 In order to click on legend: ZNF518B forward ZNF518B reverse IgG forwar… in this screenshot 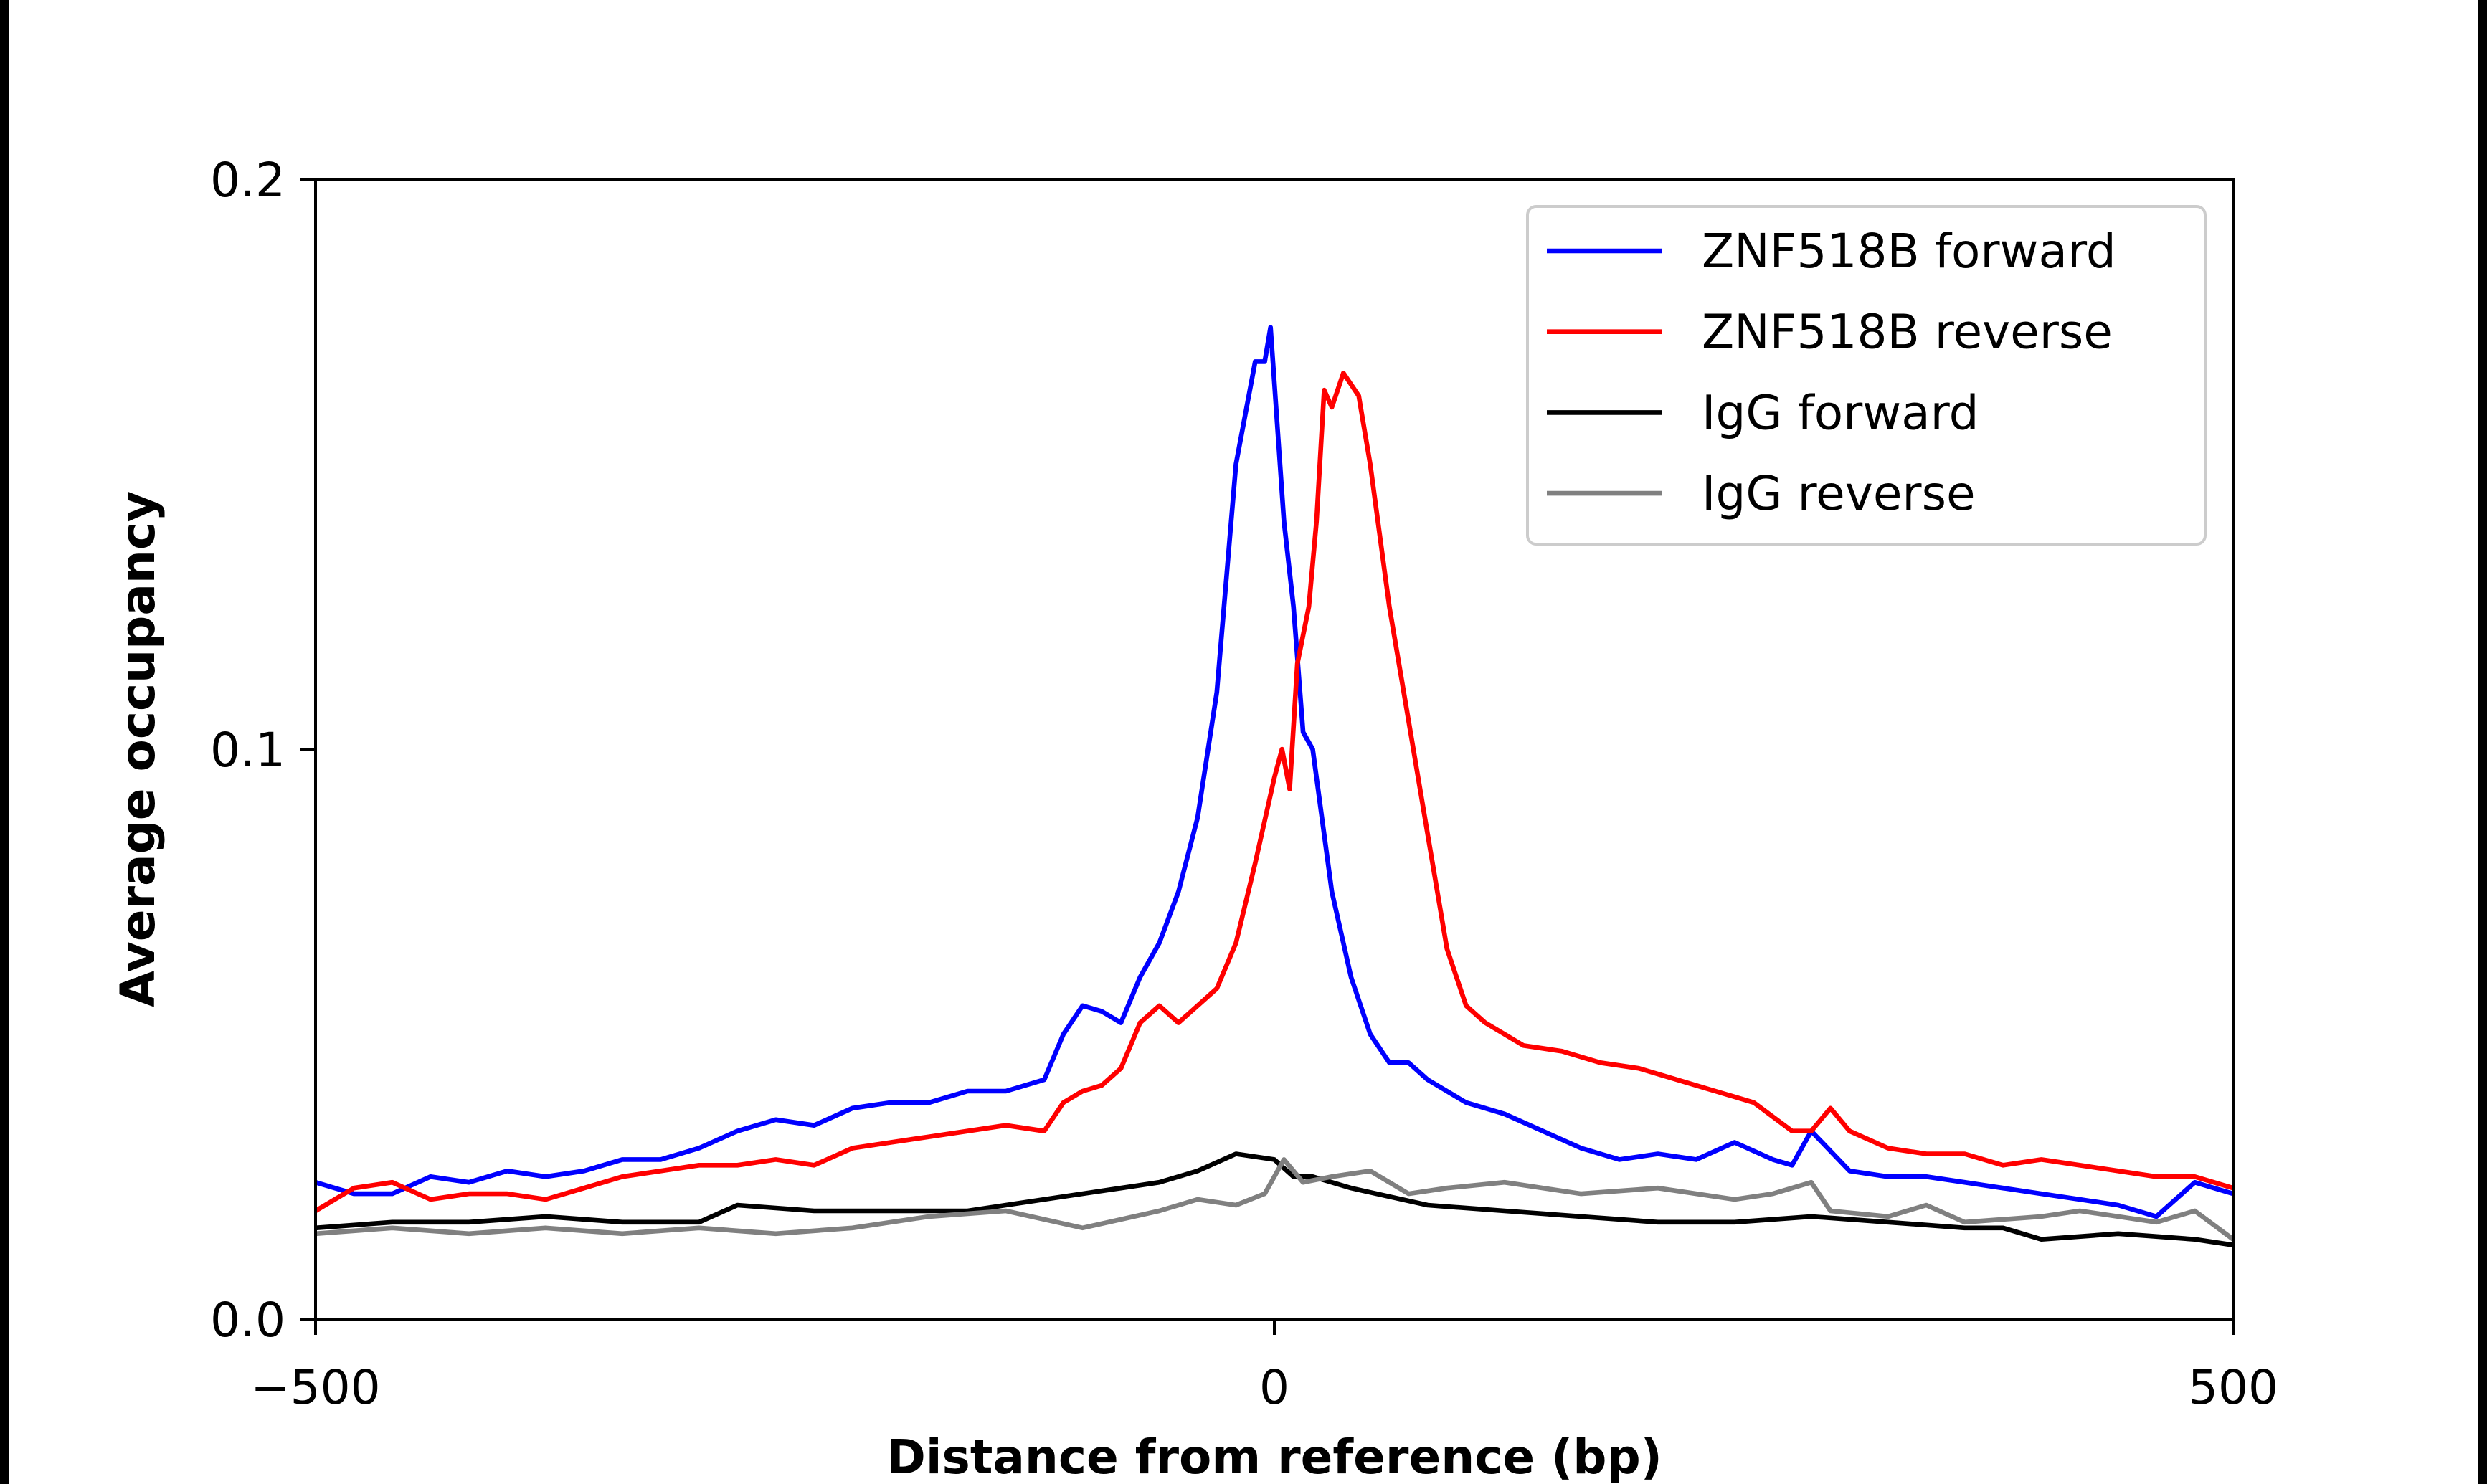, I will do `click(1867, 375)`.